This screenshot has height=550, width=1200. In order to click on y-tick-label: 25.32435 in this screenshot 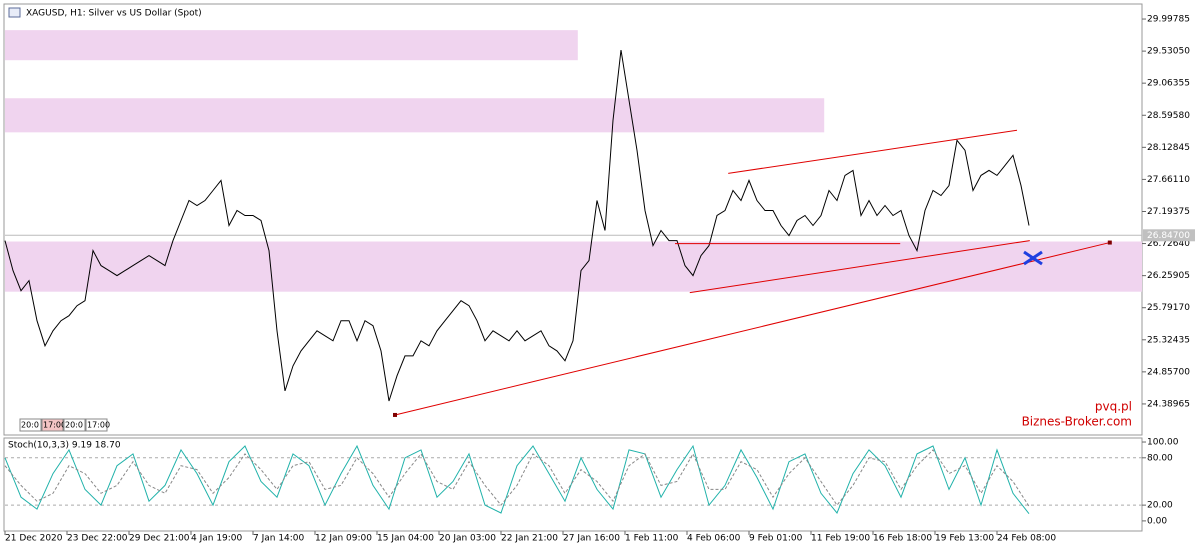, I will do `click(1168, 340)`.